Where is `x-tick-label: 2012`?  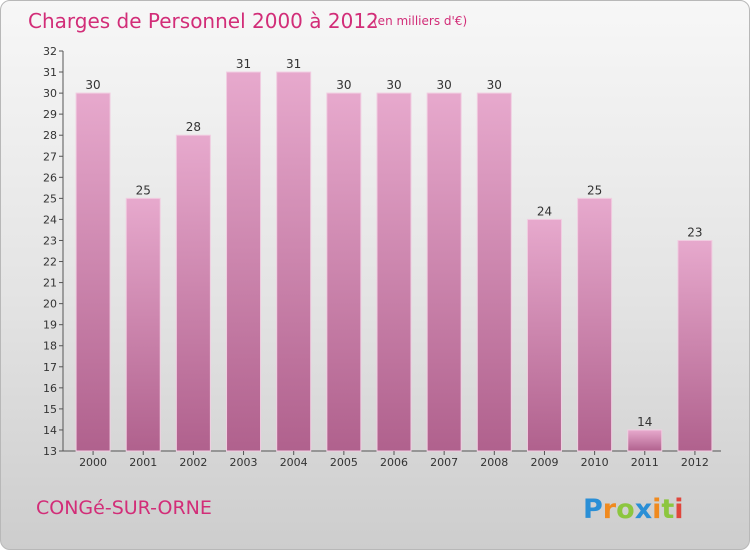 x-tick-label: 2012 is located at coordinates (695, 462).